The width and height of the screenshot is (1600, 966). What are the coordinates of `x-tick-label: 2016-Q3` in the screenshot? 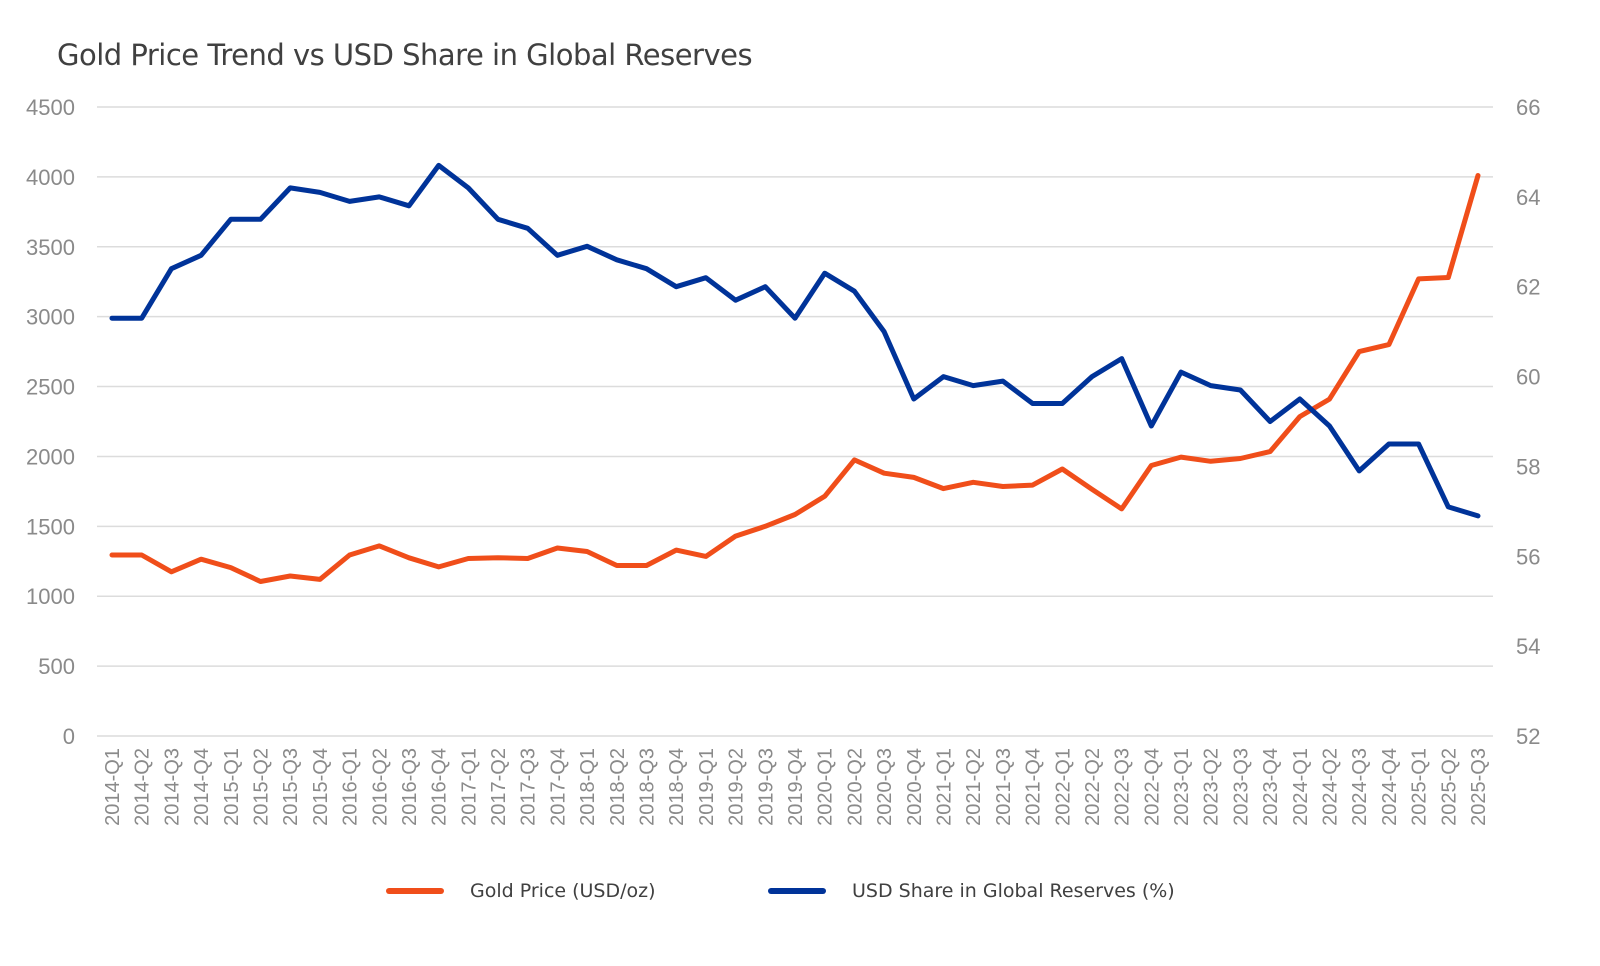 It's located at (410, 787).